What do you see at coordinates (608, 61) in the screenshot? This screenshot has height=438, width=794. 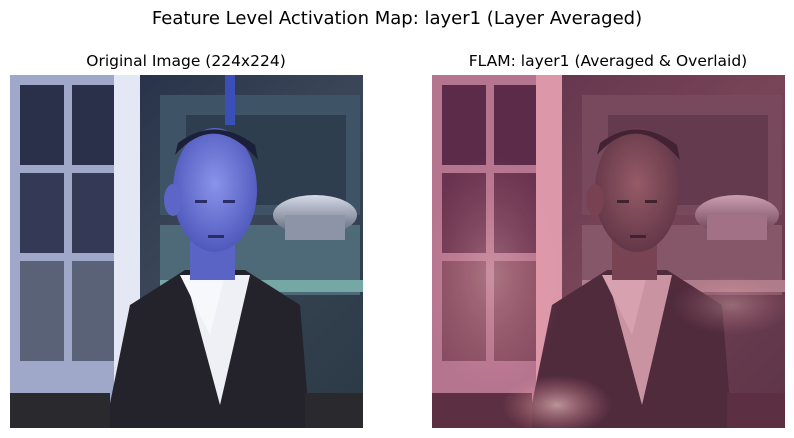 I see `panel-title-flam: FLAM: layer1 (Averaged & Overlaid)` at bounding box center [608, 61].